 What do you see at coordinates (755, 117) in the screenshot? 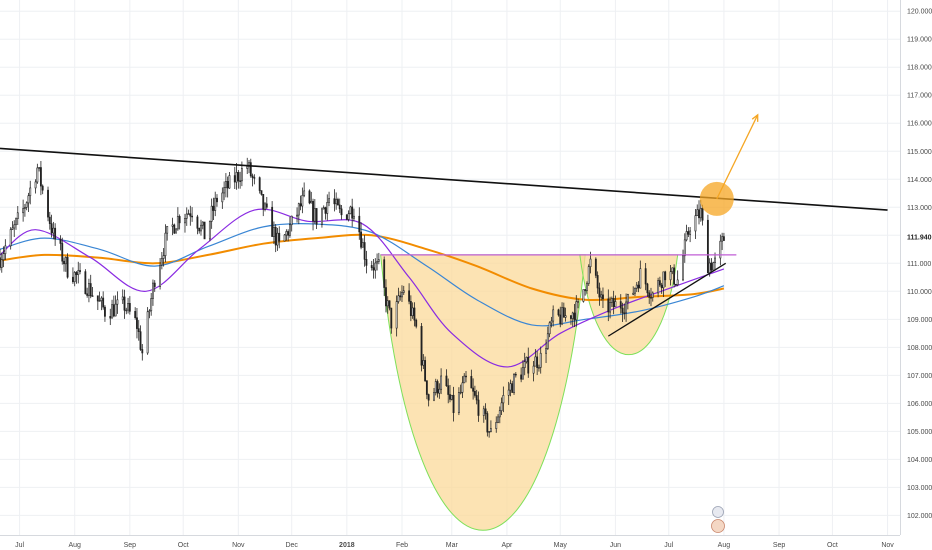
I see `target-arrow-head` at bounding box center [755, 117].